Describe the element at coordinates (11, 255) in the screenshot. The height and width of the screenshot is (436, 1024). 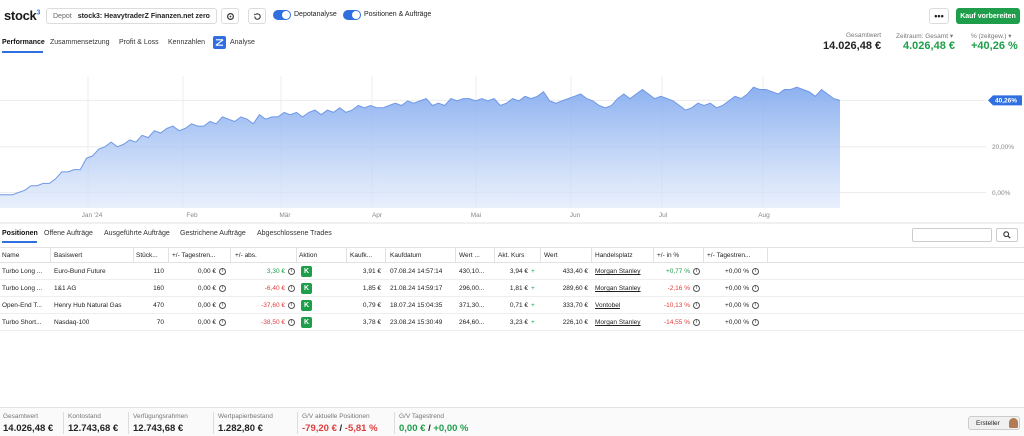
I see `col-name: Name` at that location.